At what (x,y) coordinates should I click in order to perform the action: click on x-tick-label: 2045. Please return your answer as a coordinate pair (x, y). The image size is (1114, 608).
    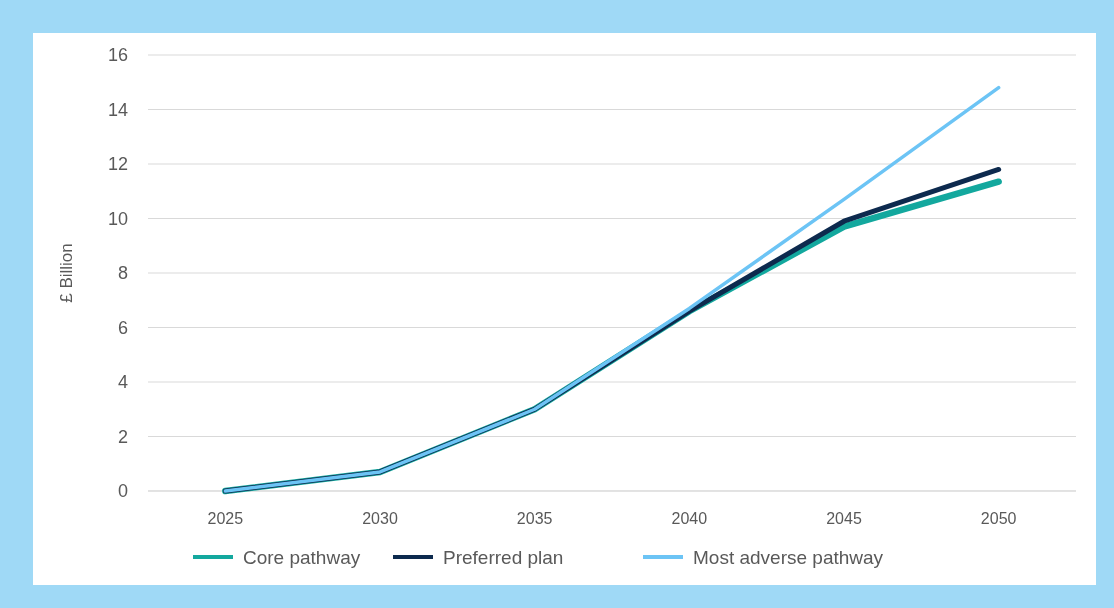
    Looking at the image, I should click on (844, 518).